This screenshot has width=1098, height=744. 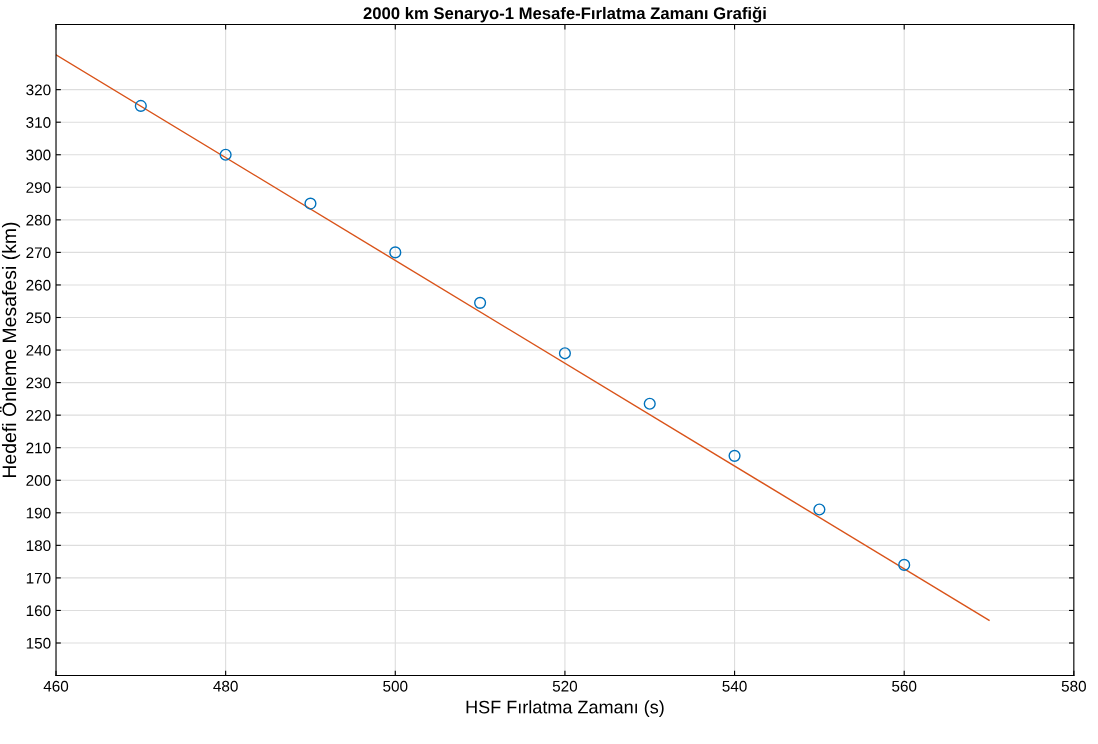 I want to click on y-tick-label: 200, so click(x=38, y=480).